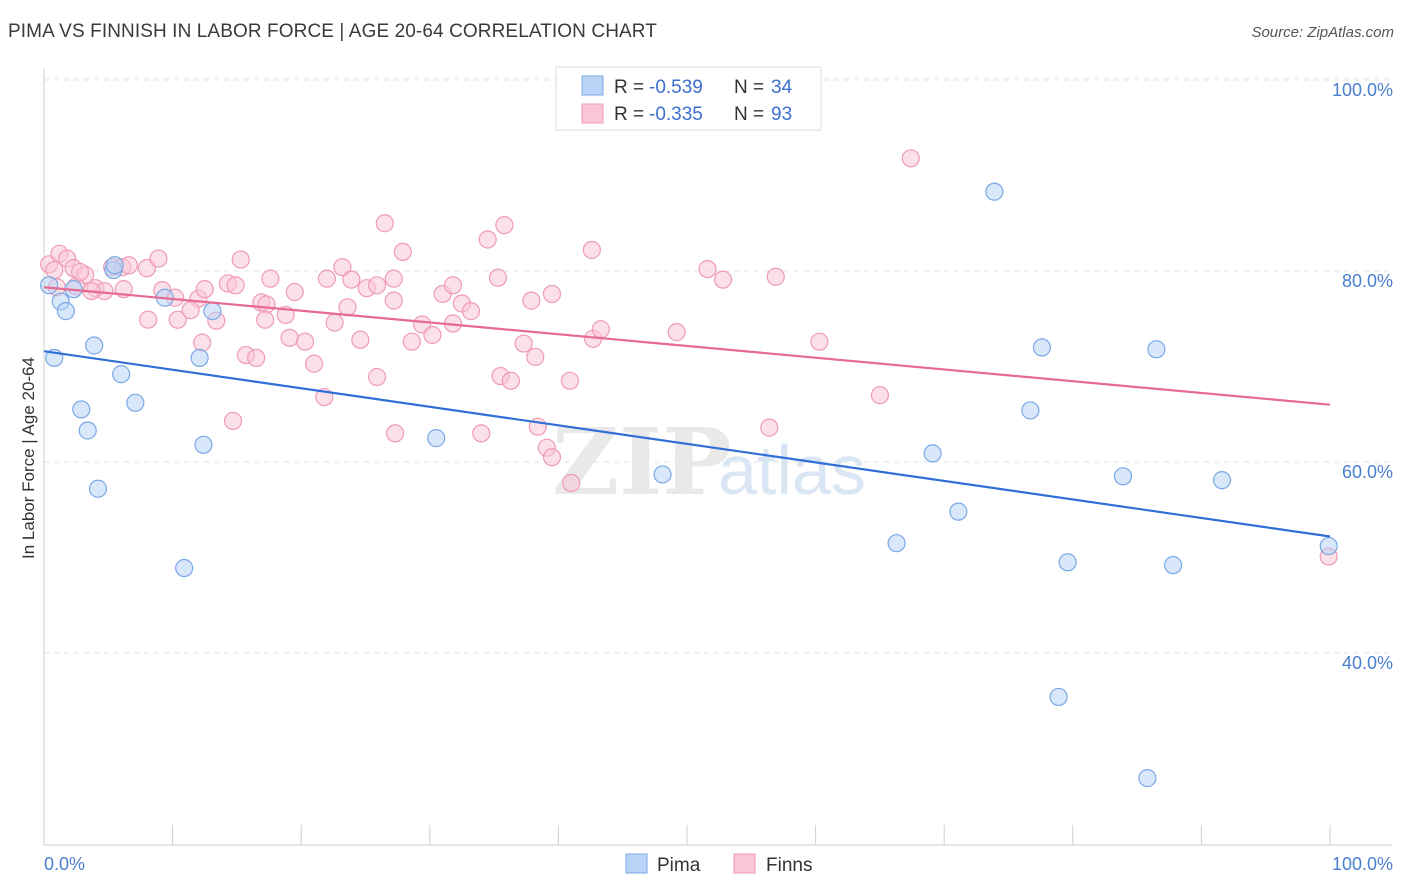  What do you see at coordinates (749, 114) in the screenshot?
I see `legend-finns-n-label: N =` at bounding box center [749, 114].